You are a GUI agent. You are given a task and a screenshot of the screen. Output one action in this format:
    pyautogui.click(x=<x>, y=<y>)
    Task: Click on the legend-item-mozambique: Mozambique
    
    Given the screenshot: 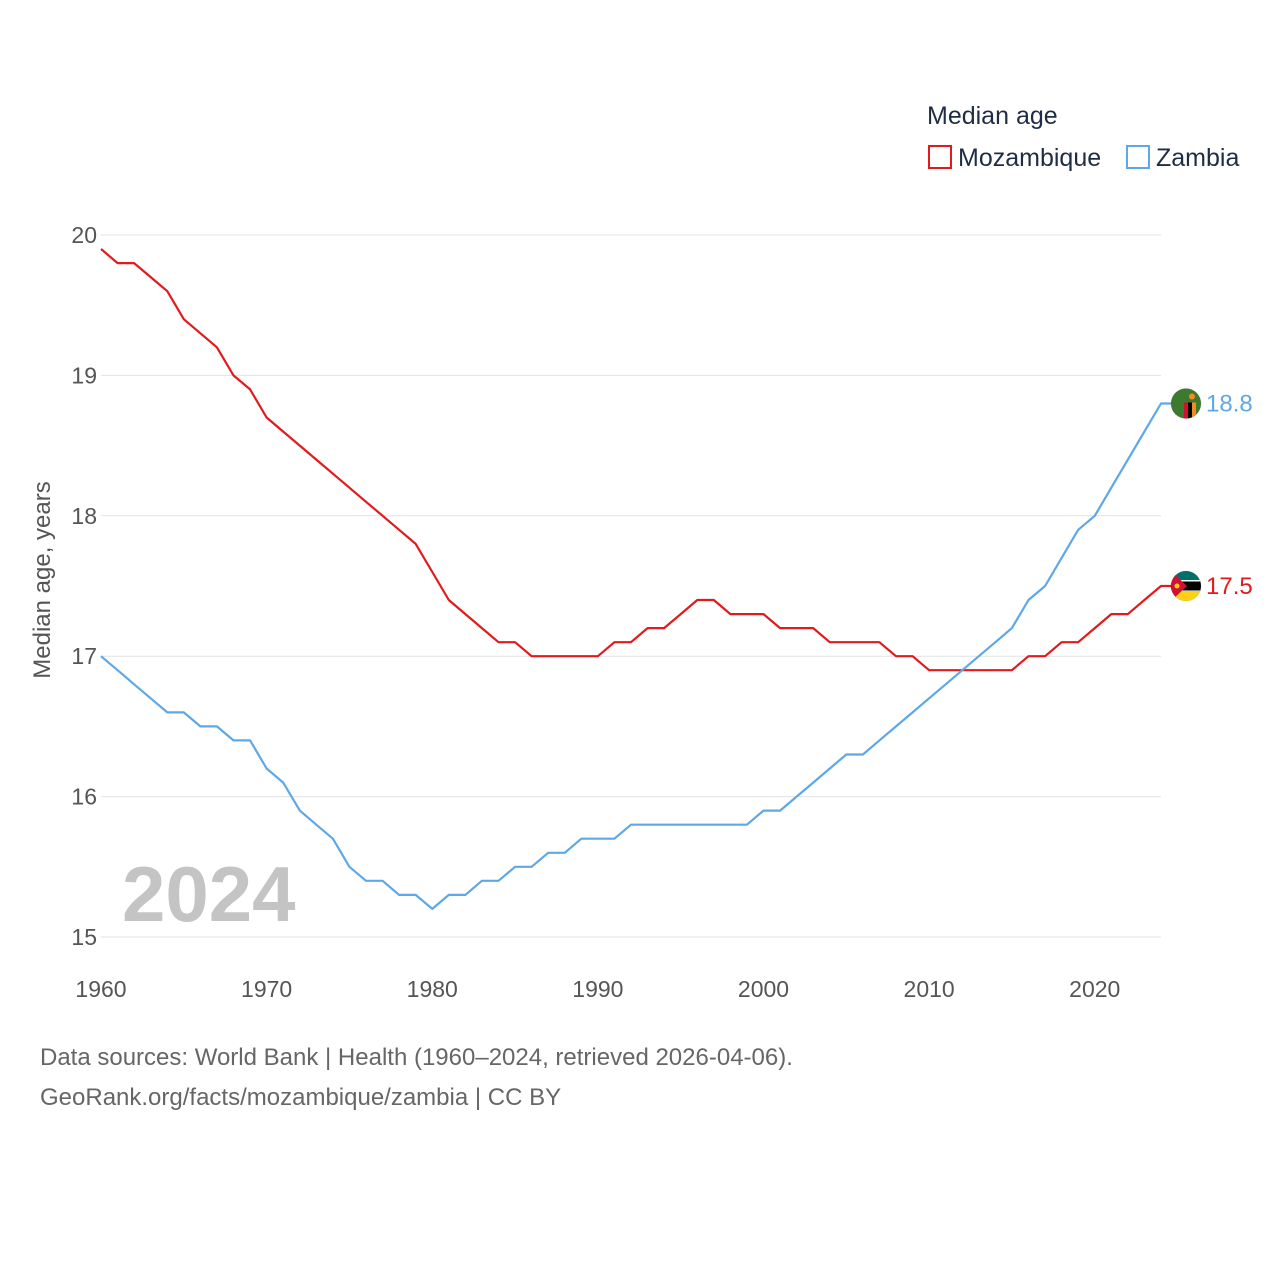 What is the action you would take?
    pyautogui.click(x=1014, y=158)
    